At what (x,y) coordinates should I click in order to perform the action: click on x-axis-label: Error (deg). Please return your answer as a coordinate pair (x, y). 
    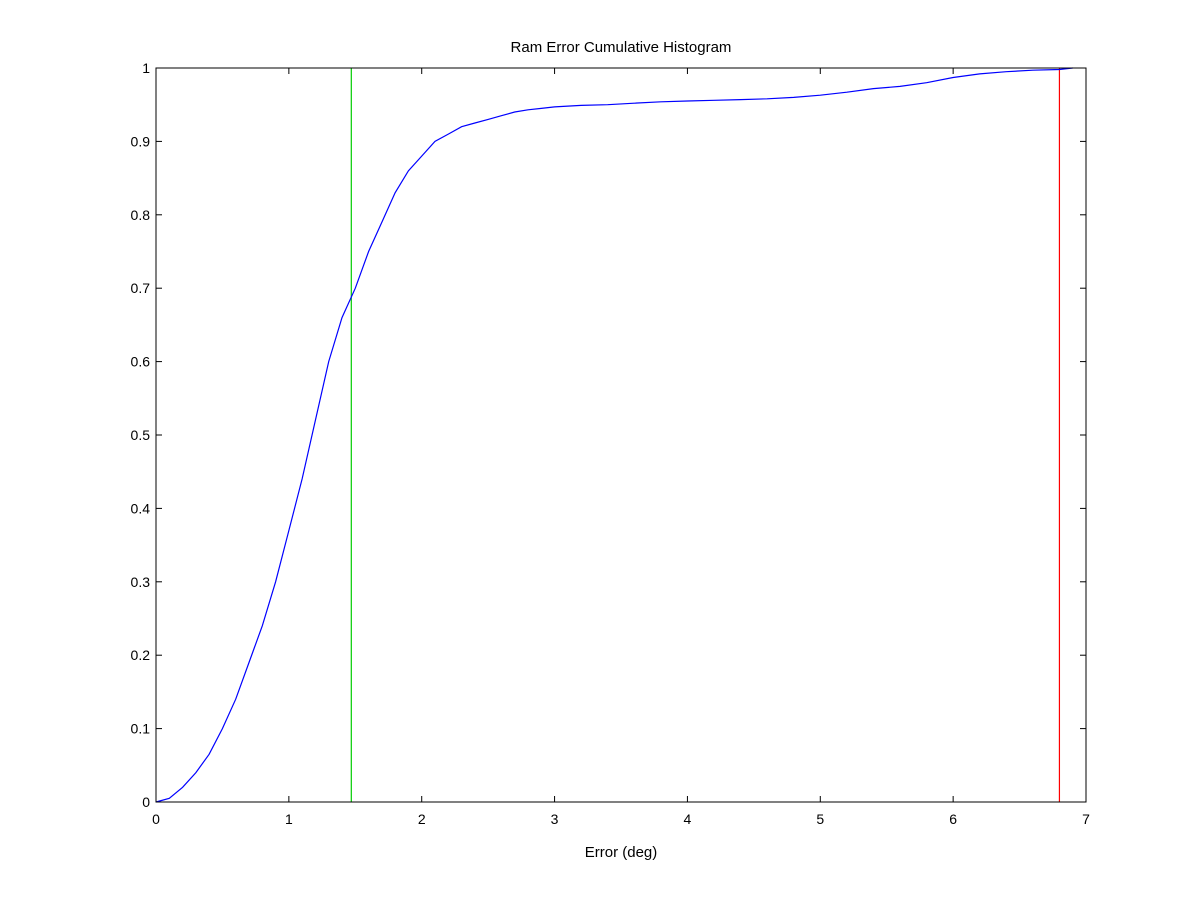
    Looking at the image, I should click on (621, 852).